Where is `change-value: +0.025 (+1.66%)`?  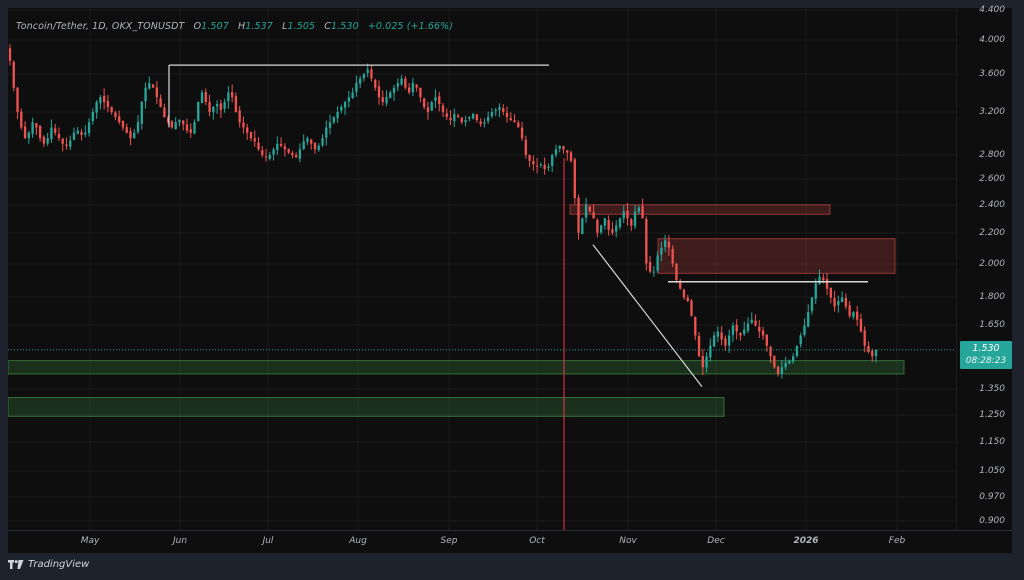
change-value: +0.025 (+1.66%) is located at coordinates (410, 26).